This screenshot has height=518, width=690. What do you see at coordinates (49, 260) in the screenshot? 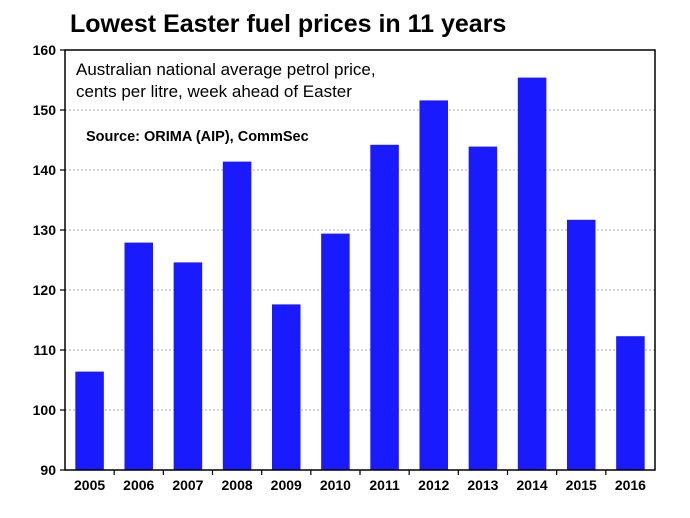
I see `y-axis-ticks: 90 100 110 120 130 140 150 160` at bounding box center [49, 260].